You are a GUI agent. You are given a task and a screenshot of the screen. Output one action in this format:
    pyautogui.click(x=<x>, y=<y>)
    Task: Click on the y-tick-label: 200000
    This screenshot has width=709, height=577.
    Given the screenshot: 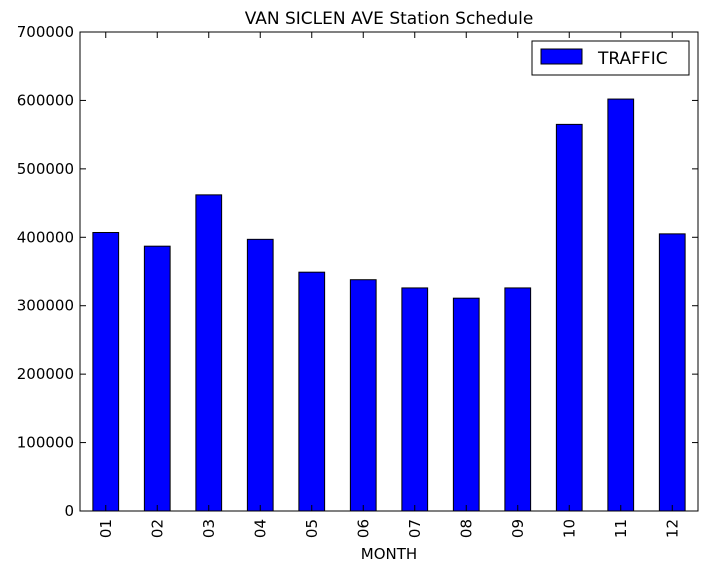 What is the action you would take?
    pyautogui.click(x=45, y=374)
    